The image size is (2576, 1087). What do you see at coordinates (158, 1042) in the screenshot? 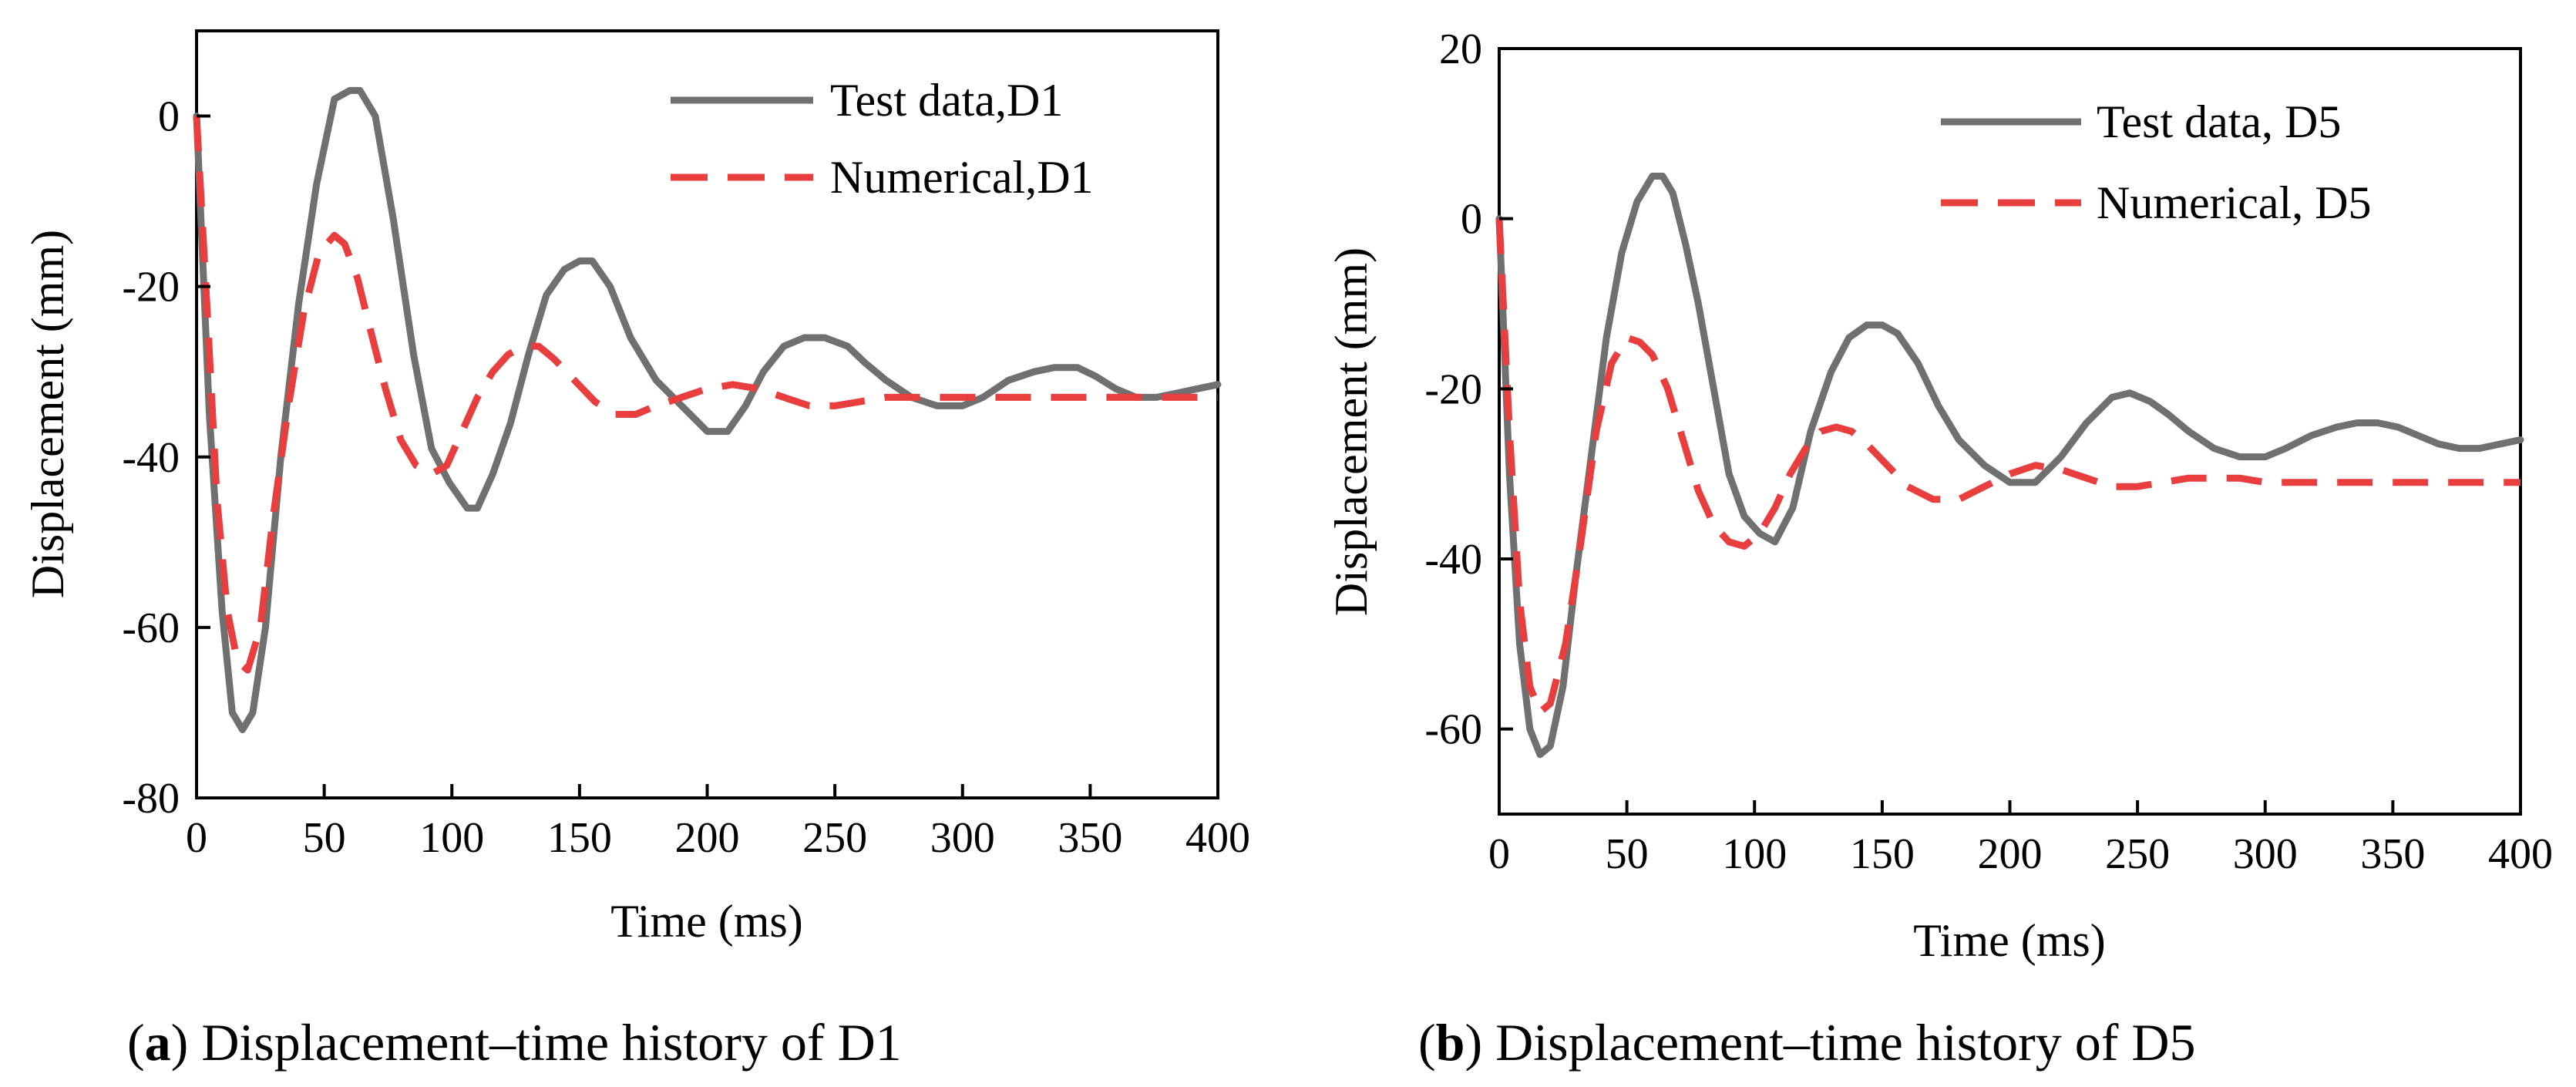
I see `caption-letter-a: a` at bounding box center [158, 1042].